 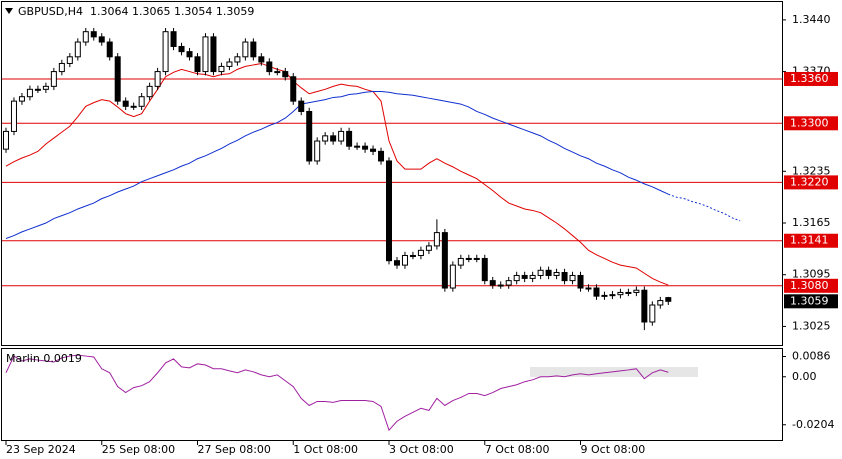 What do you see at coordinates (41, 449) in the screenshot?
I see `x-tick-label: 23 Sep 2024` at bounding box center [41, 449].